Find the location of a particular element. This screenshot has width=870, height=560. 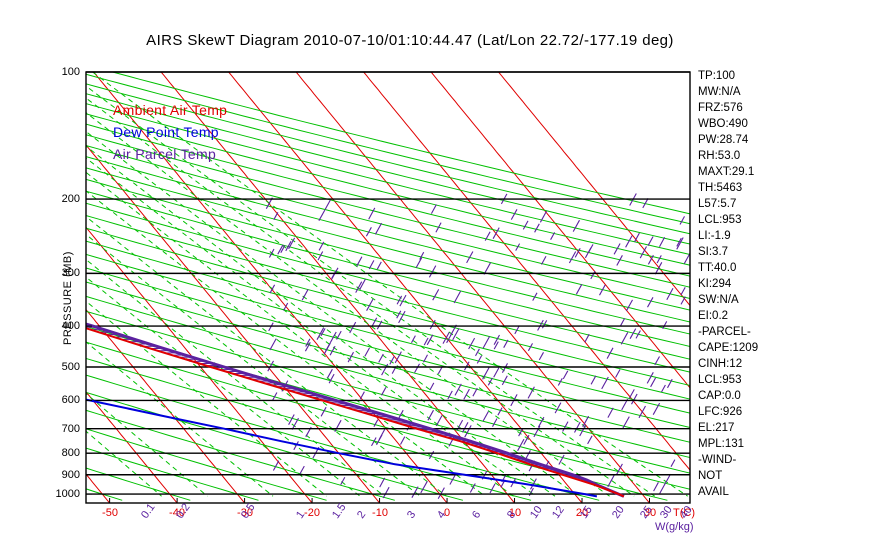

parameter-cap: CAP:0.0 is located at coordinates (719, 396).